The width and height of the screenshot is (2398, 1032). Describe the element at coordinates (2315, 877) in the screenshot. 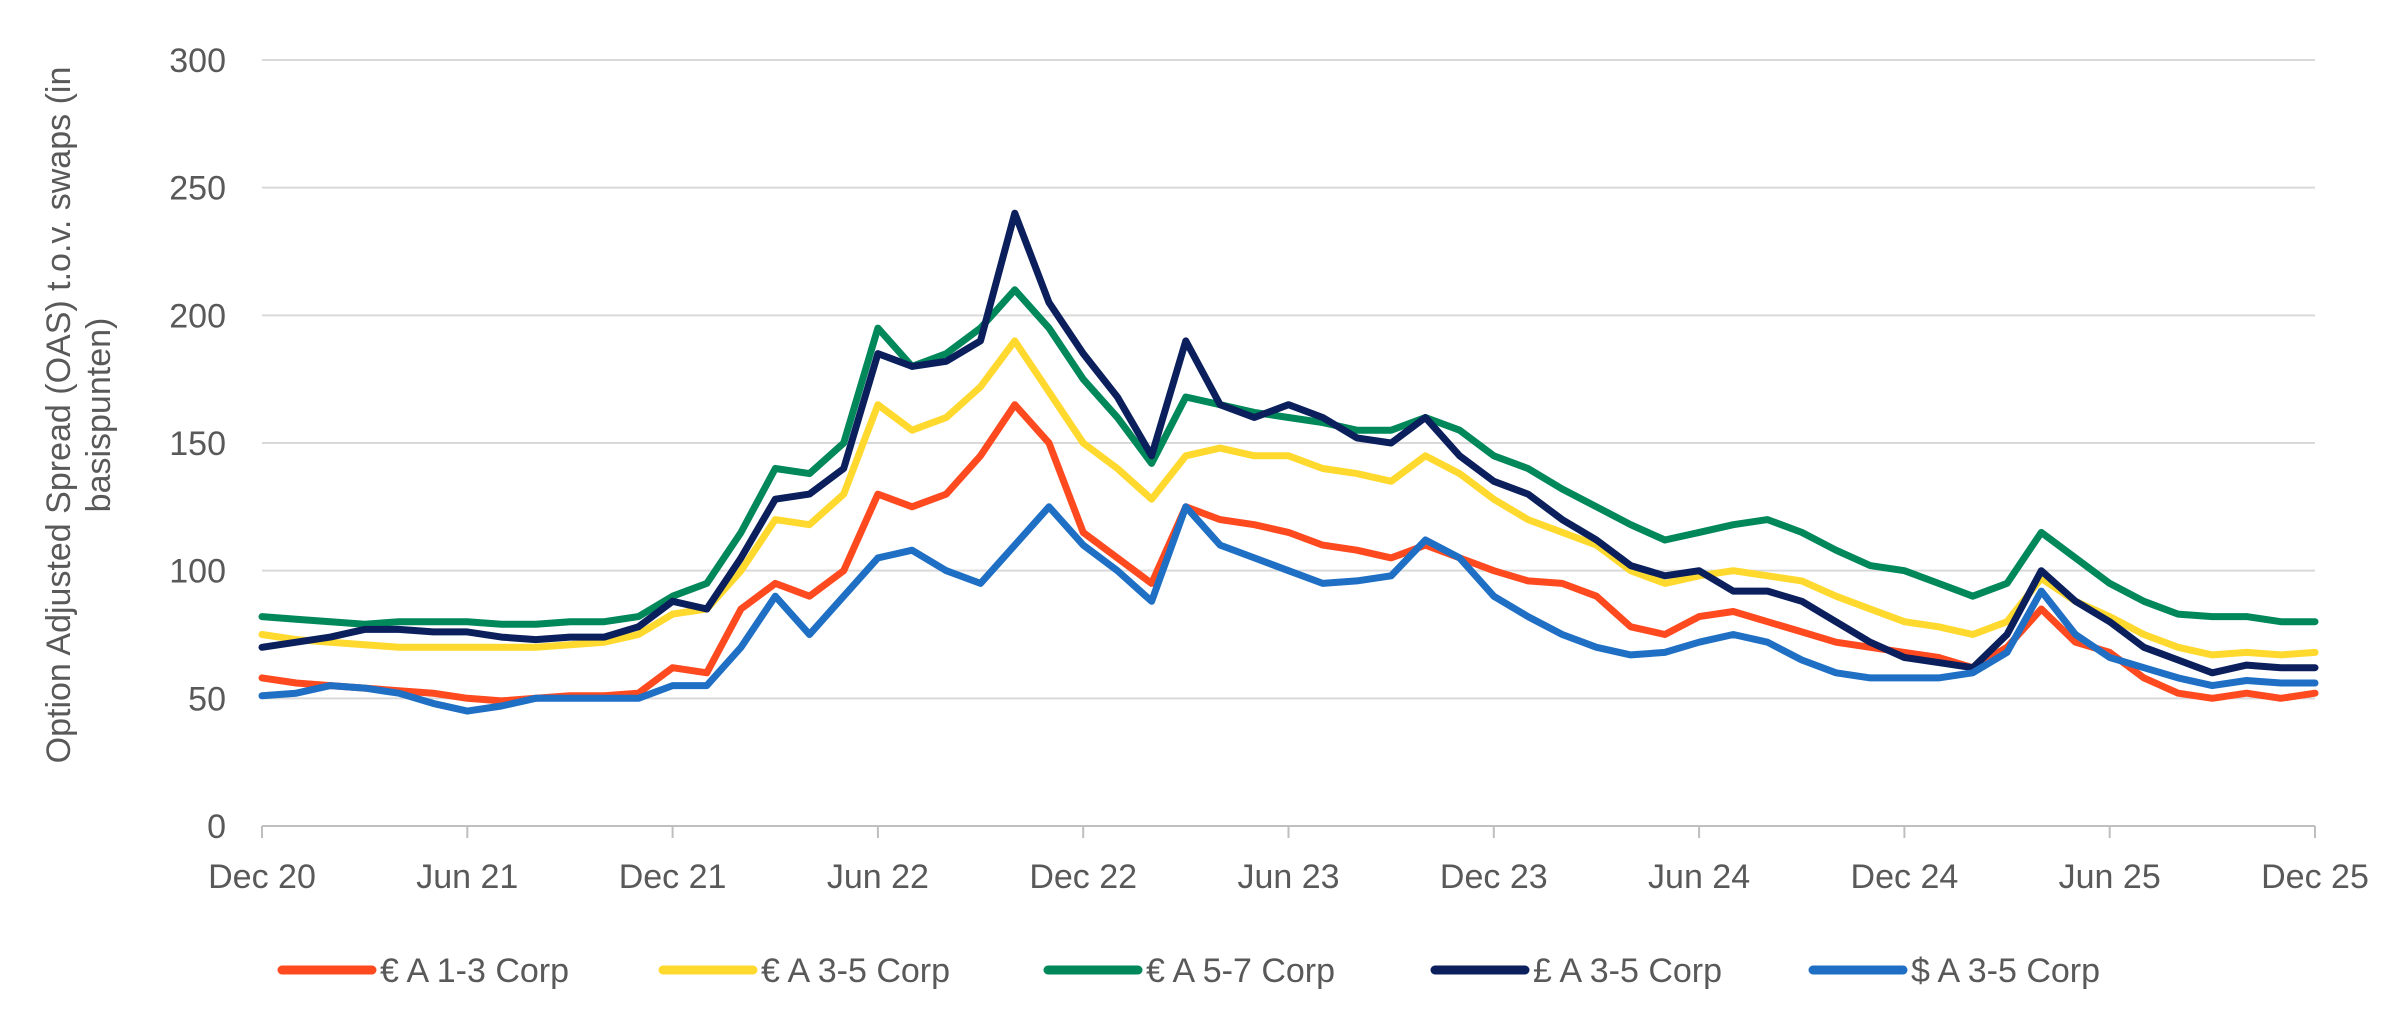

I see `x-tick-label-dec-25: Dec 25` at that location.